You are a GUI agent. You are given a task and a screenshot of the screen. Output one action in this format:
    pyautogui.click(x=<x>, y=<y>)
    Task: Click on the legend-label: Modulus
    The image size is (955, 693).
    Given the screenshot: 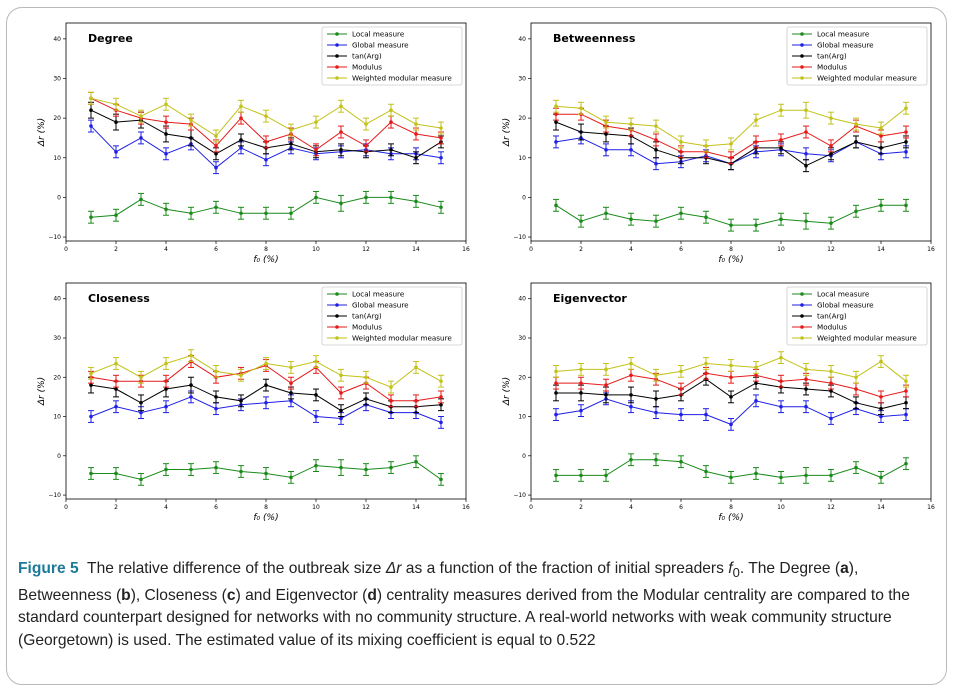 What is the action you would take?
    pyautogui.click(x=367, y=67)
    